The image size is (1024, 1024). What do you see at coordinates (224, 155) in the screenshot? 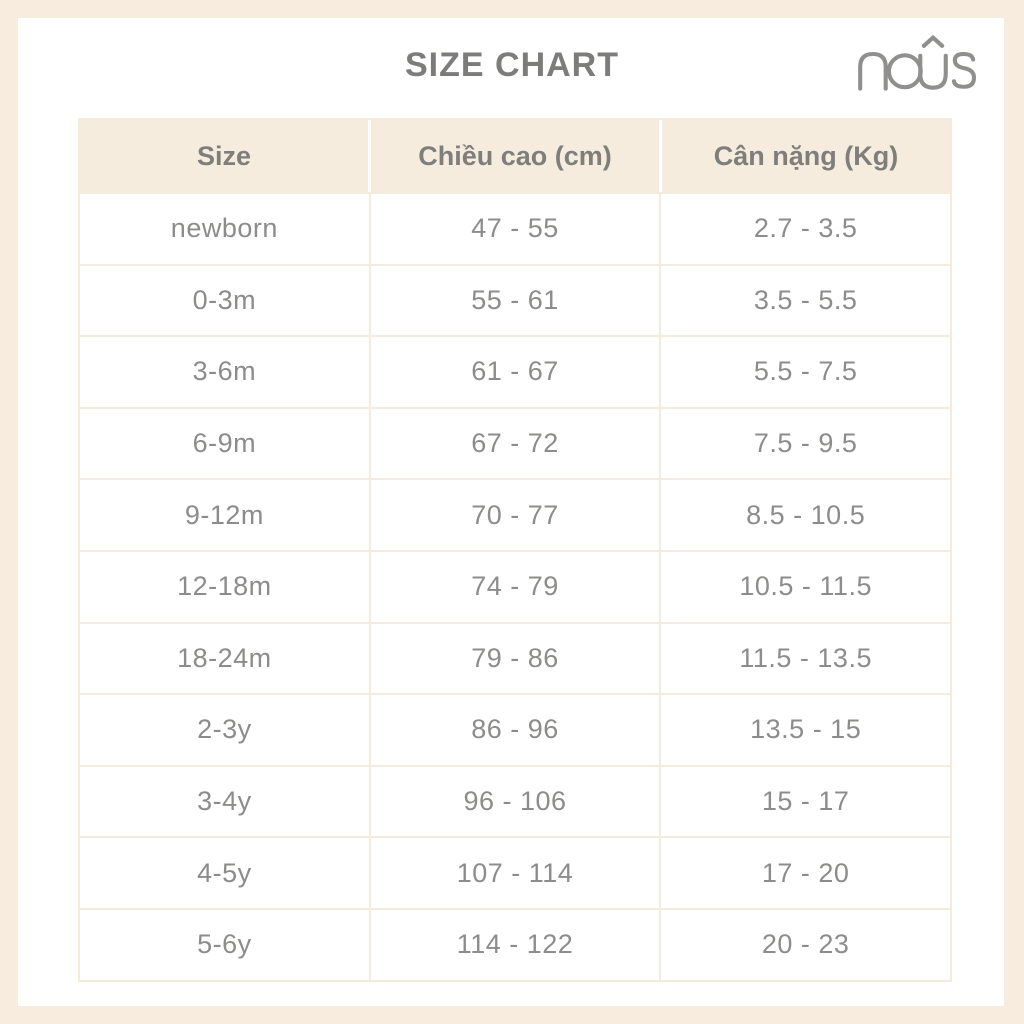
I see `col-header-size: Size` at bounding box center [224, 155].